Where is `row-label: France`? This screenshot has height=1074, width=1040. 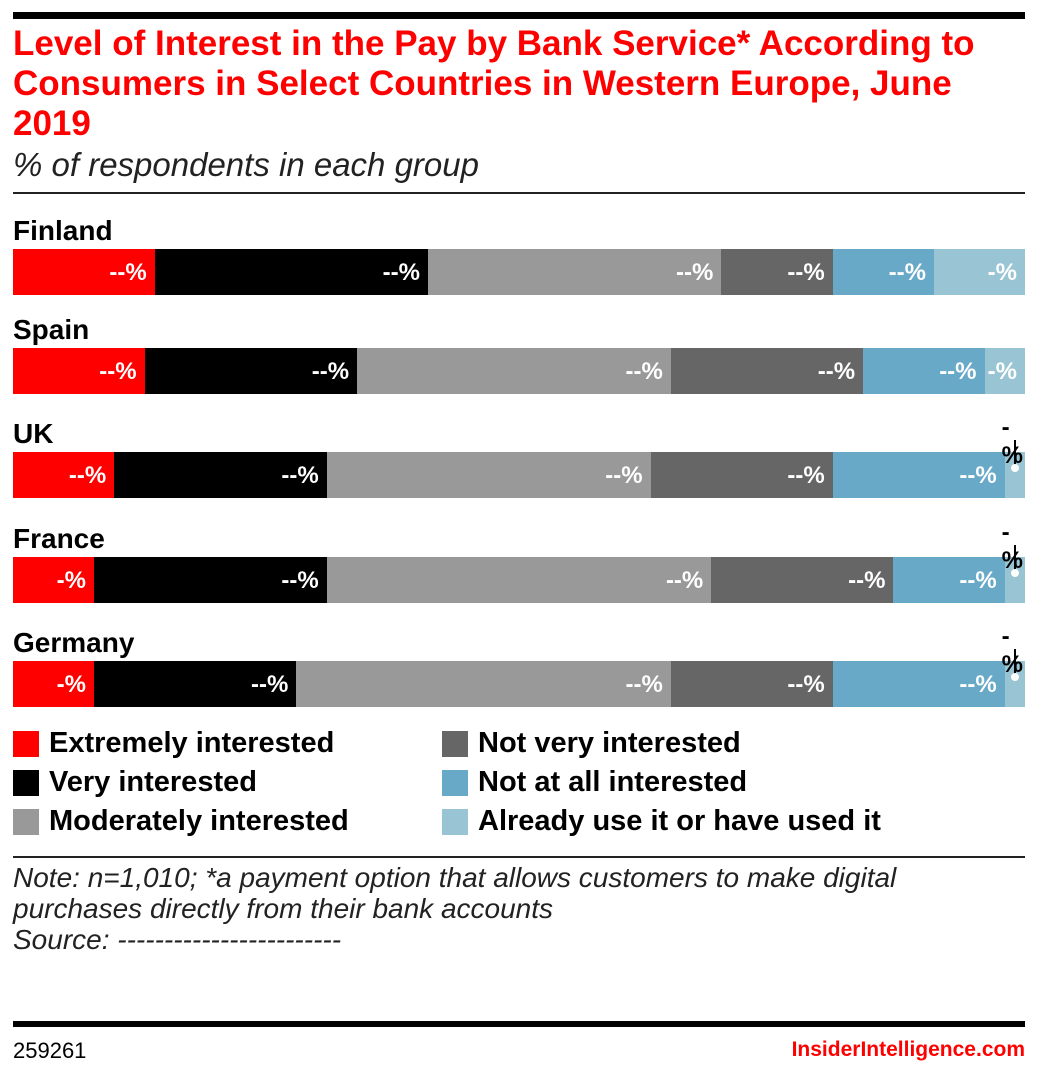 row-label: France is located at coordinates (59, 538).